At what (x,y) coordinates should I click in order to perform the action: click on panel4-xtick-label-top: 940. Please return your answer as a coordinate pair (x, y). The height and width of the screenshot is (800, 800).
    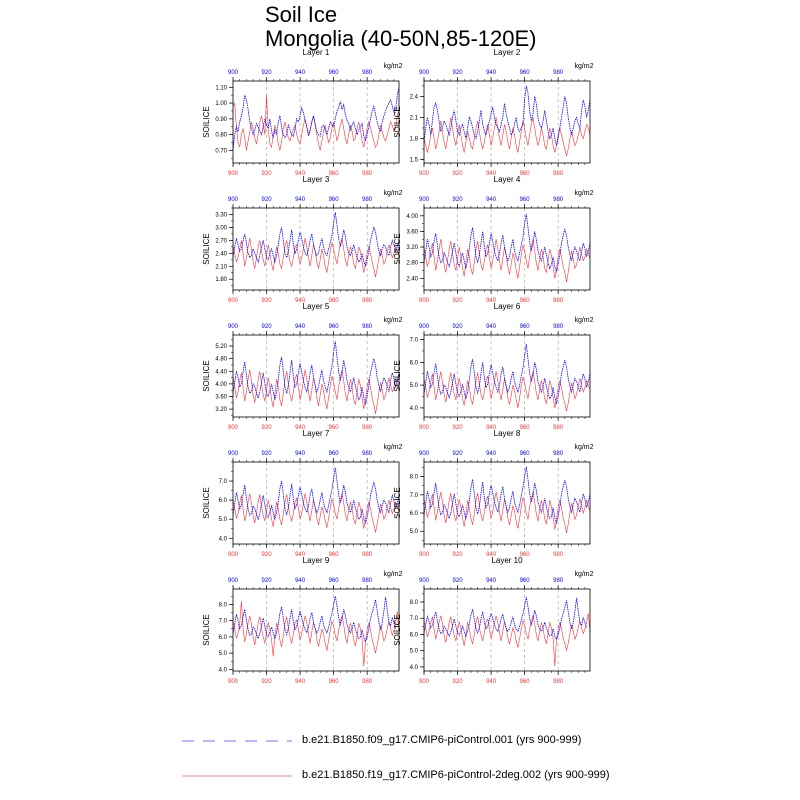
    Looking at the image, I should click on (491, 200).